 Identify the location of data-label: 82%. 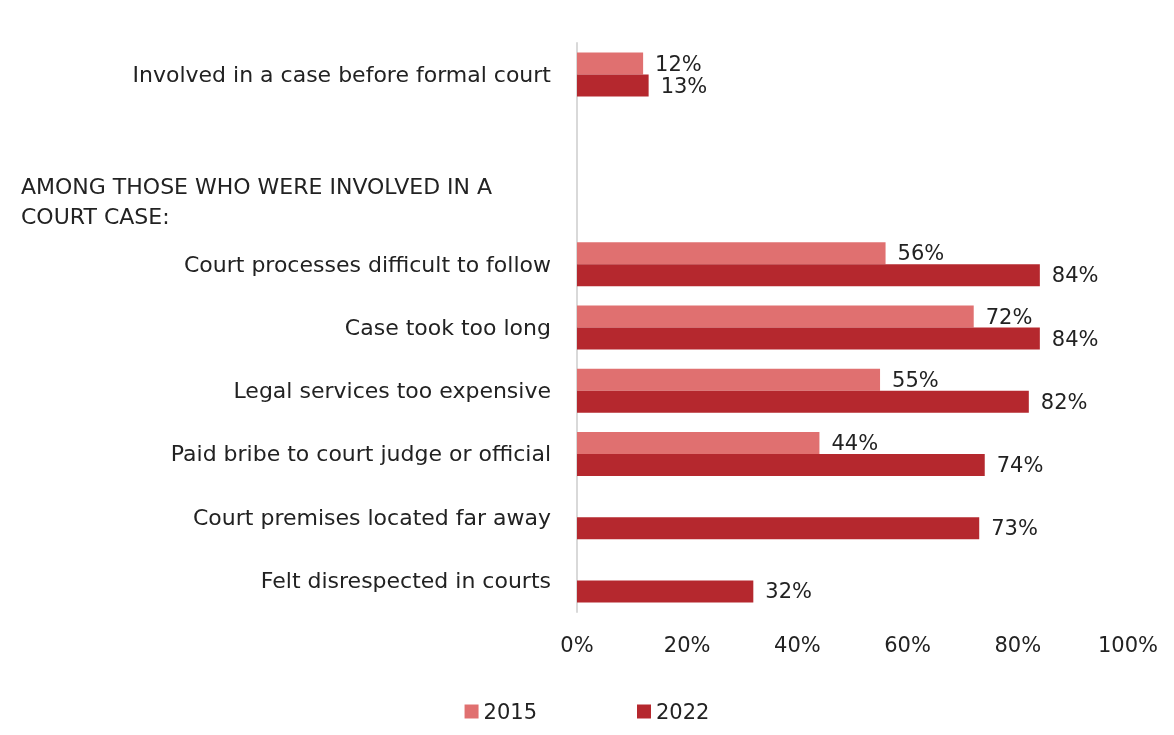
(1064, 401).